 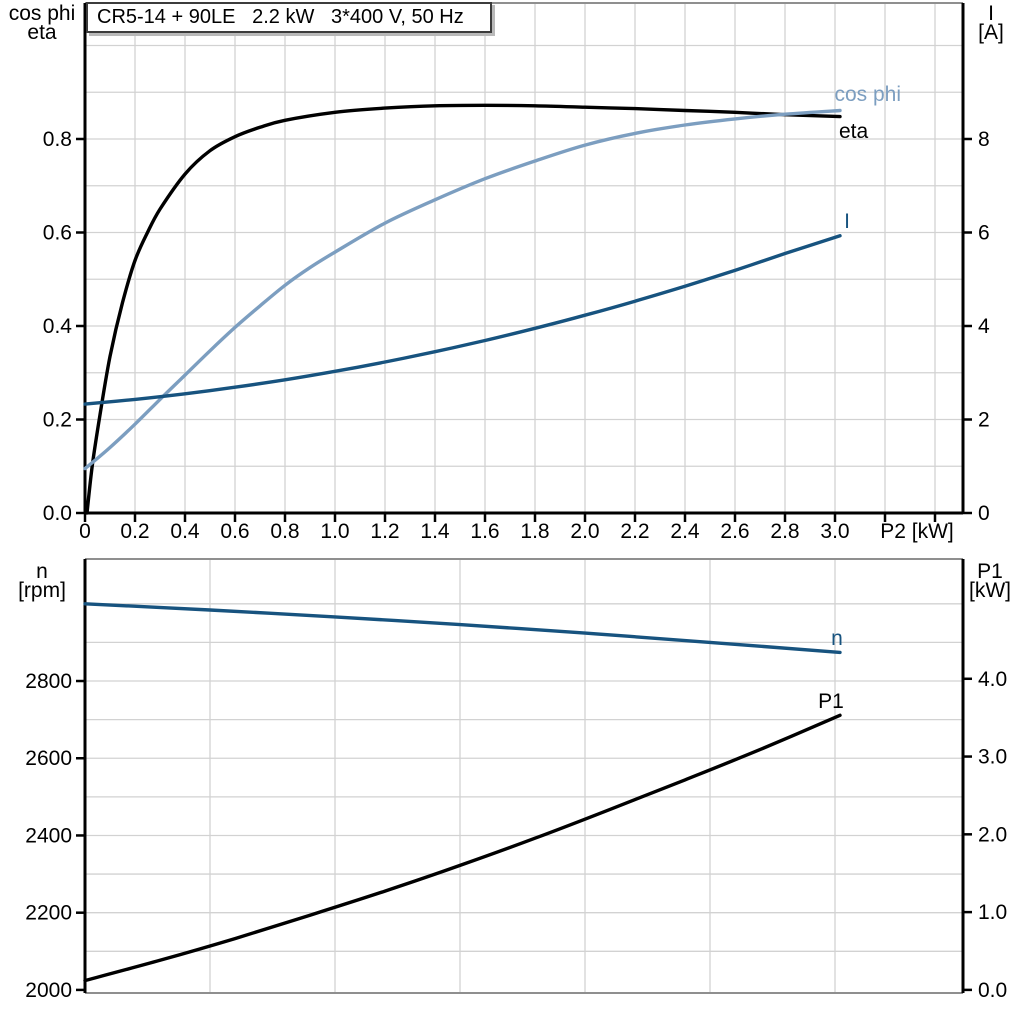 What do you see at coordinates (831, 701) in the screenshot?
I see `curve-label-P1: P1` at bounding box center [831, 701].